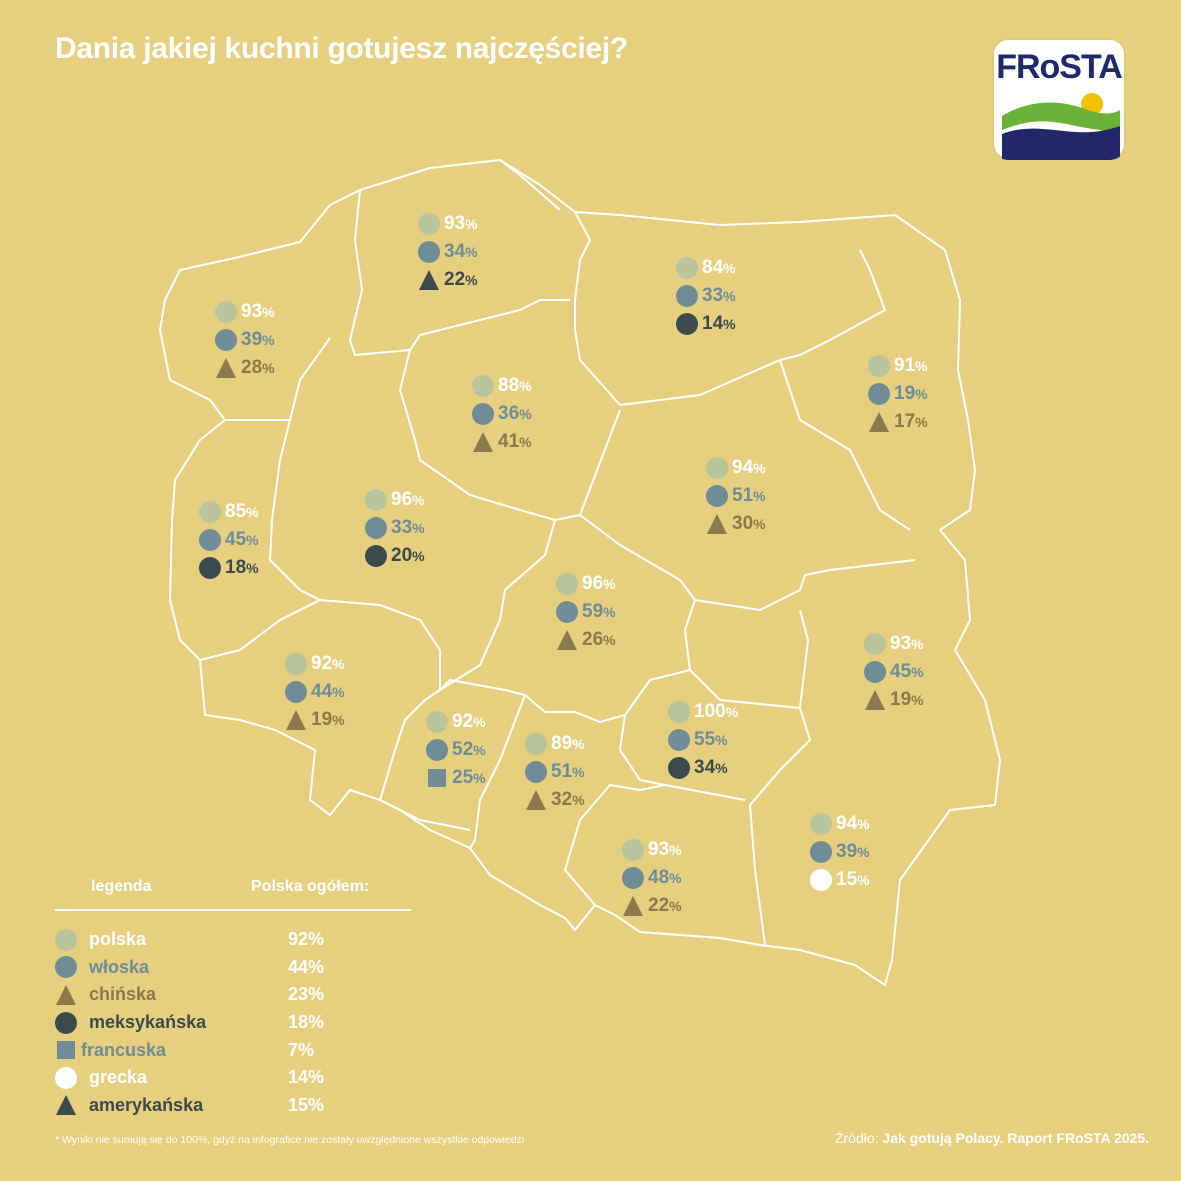  I want to click on legend-item-chinska: chińska 23%, so click(235, 995).